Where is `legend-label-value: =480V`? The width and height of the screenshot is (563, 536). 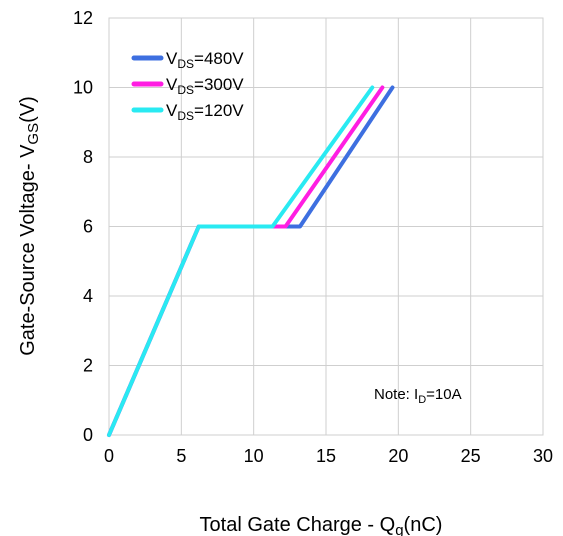 legend-label-value: =480V is located at coordinates (219, 58).